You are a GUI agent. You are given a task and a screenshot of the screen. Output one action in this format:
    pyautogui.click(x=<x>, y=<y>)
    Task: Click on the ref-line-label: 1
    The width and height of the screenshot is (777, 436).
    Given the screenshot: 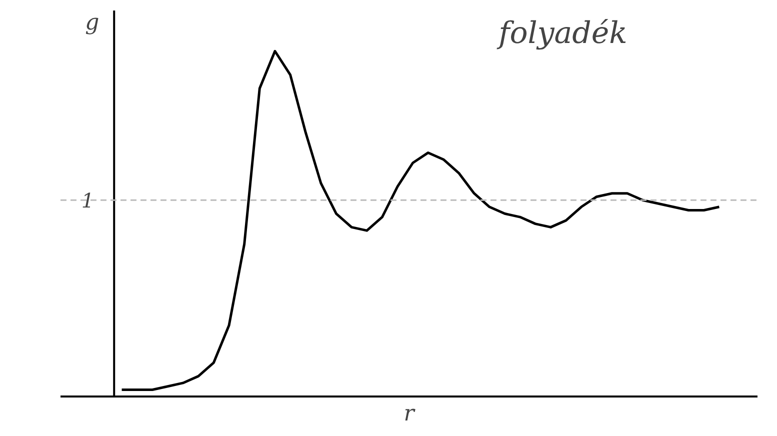 What is the action you would take?
    pyautogui.click(x=87, y=200)
    